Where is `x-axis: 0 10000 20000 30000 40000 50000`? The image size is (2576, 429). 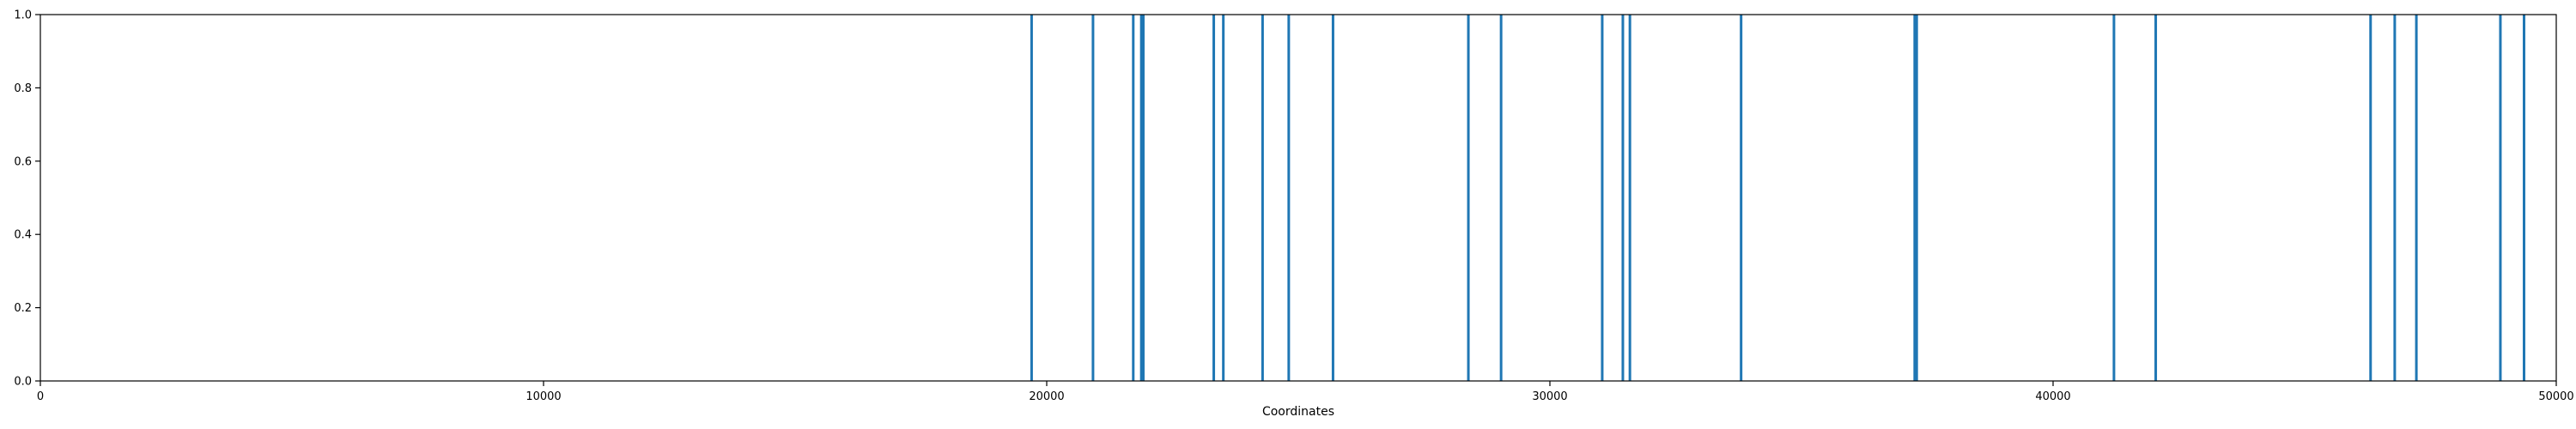
x-axis: 0 10000 20000 30000 40000 50000 is located at coordinates (1305, 392).